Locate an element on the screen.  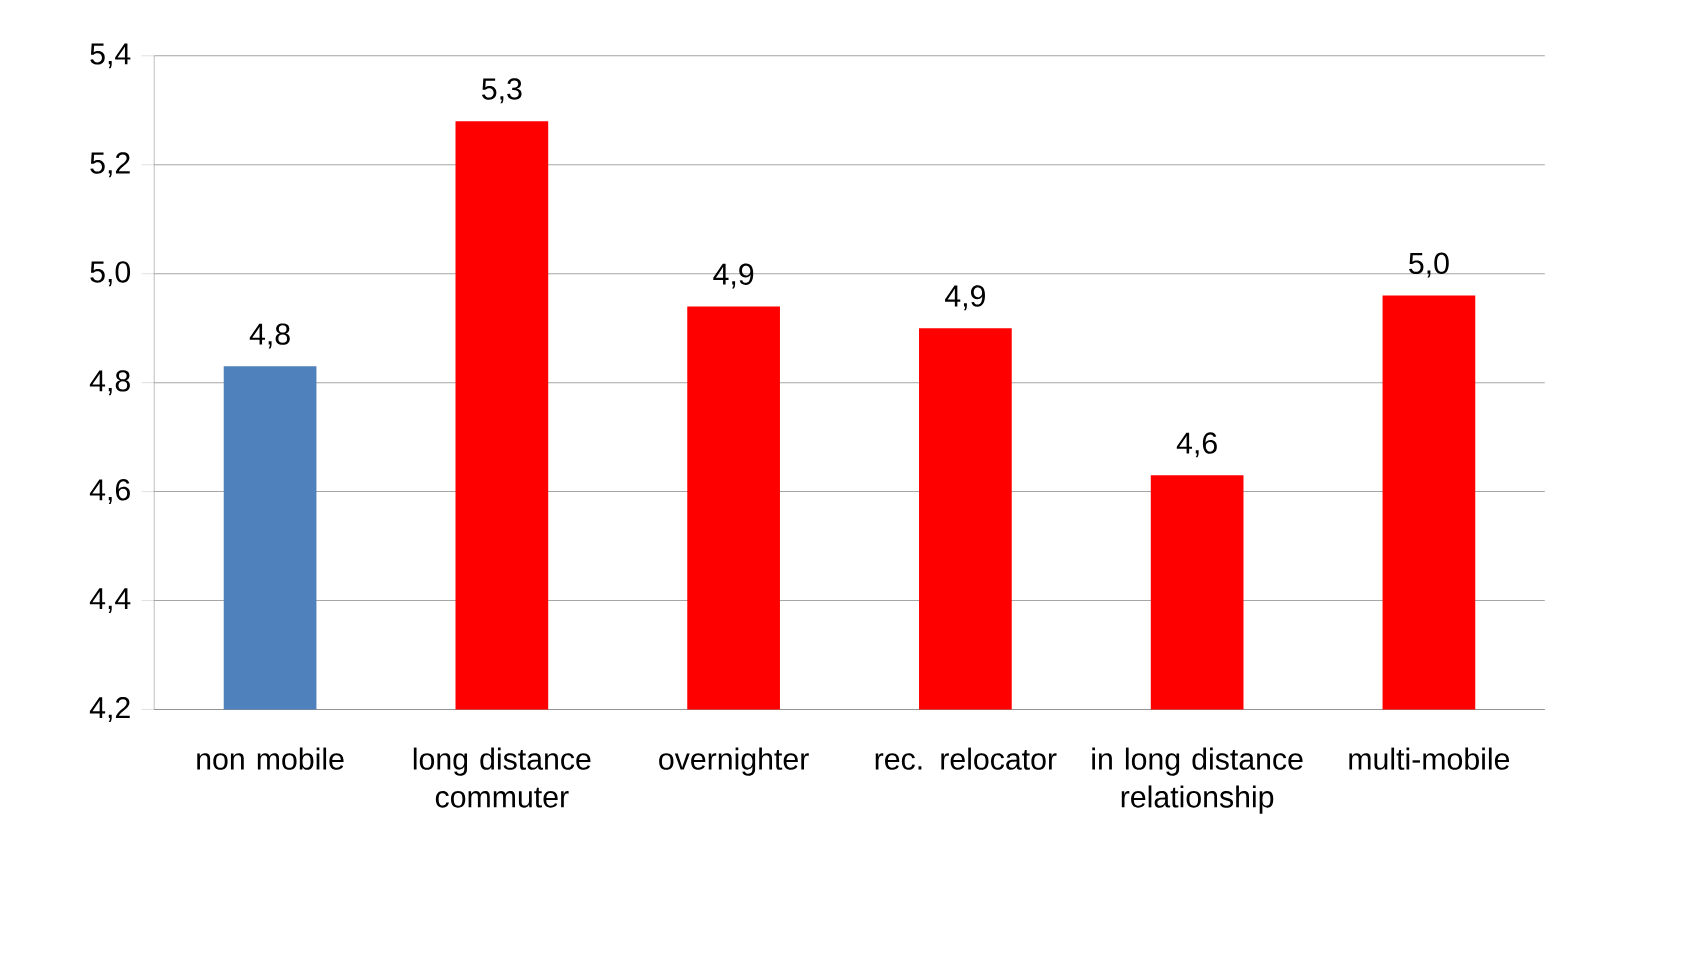
data-label: 5,0 is located at coordinates (1429, 265).